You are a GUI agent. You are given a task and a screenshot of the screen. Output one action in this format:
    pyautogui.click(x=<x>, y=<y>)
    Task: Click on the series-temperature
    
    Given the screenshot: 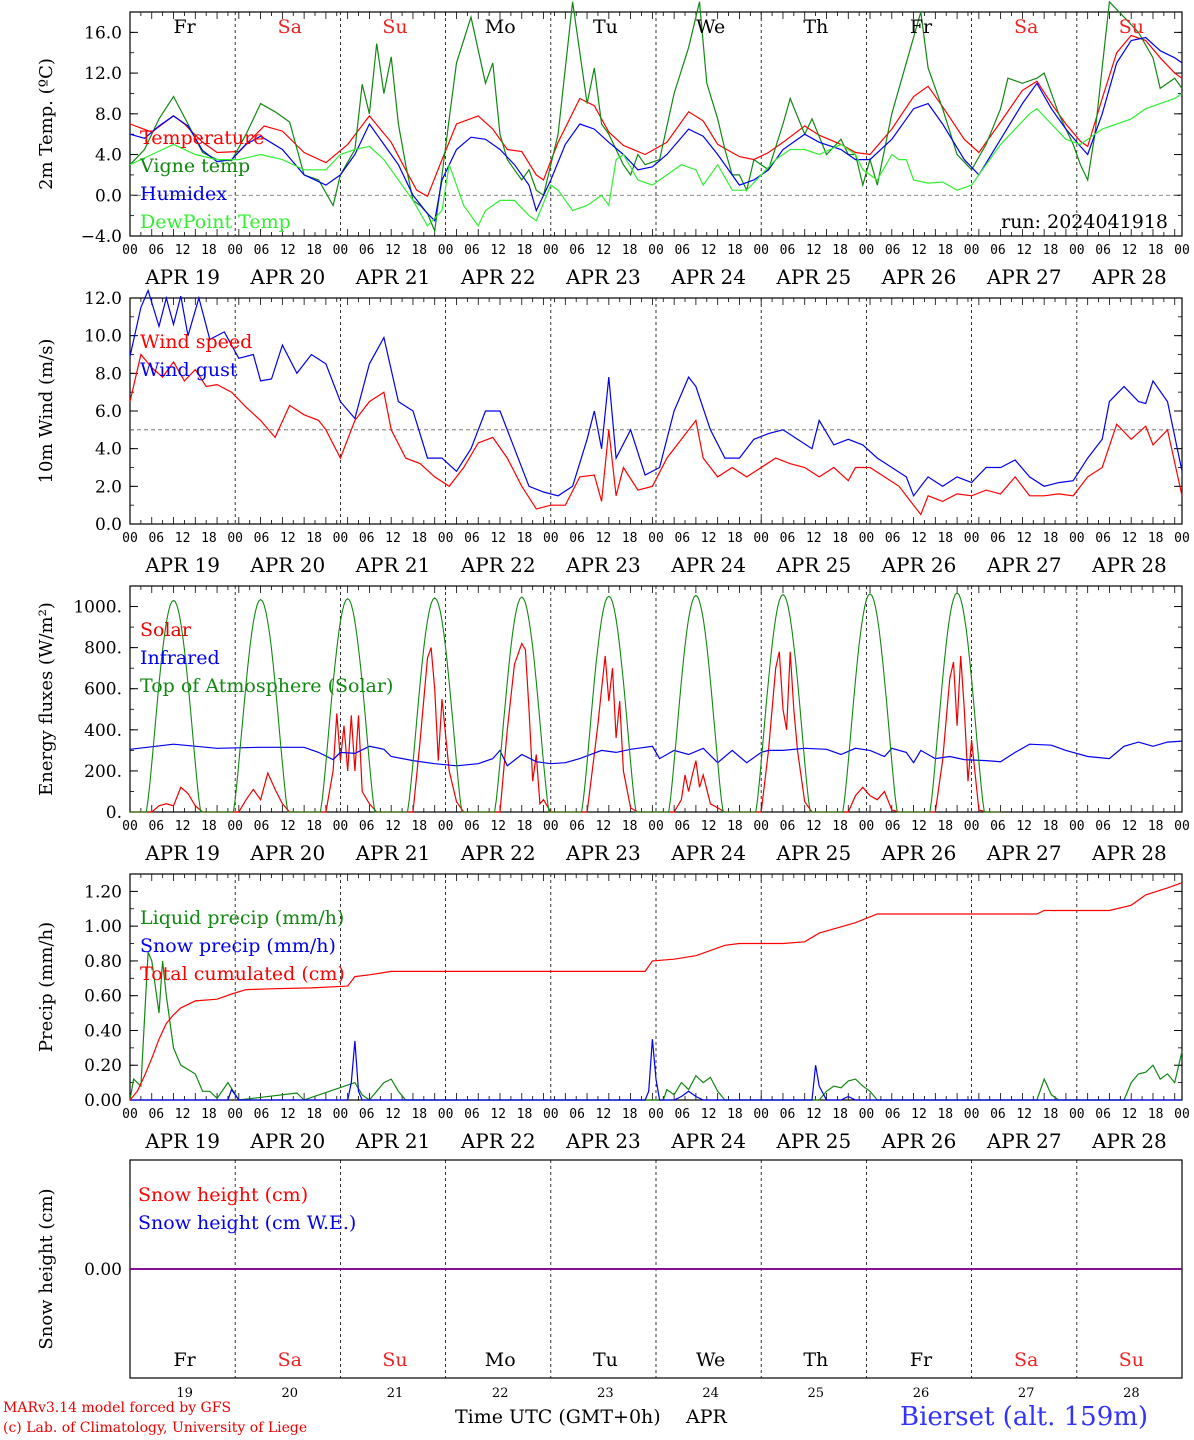 What is the action you would take?
    pyautogui.click(x=656, y=116)
    